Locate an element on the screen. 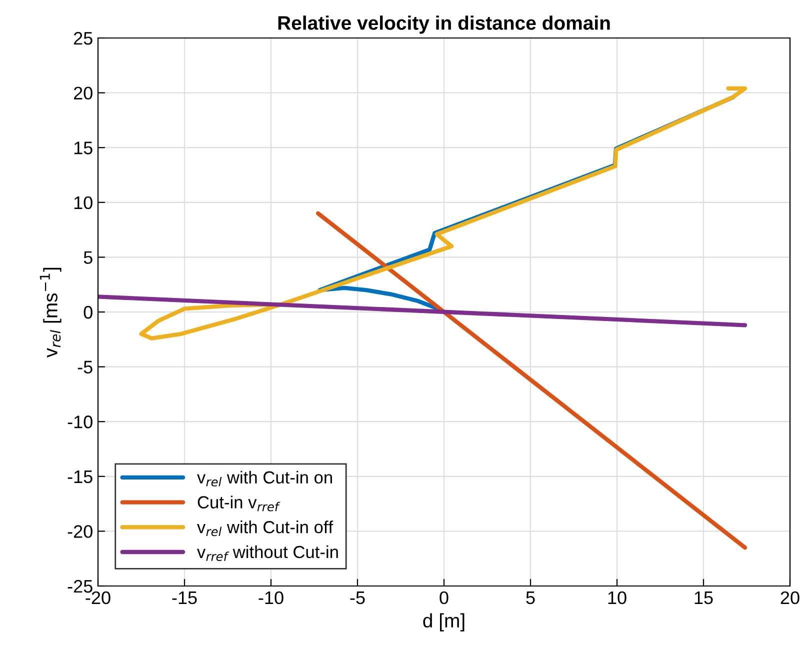 The width and height of the screenshot is (803, 656). legend-label: v$_{rel}$ with Cut-in off is located at coordinates (265, 528).